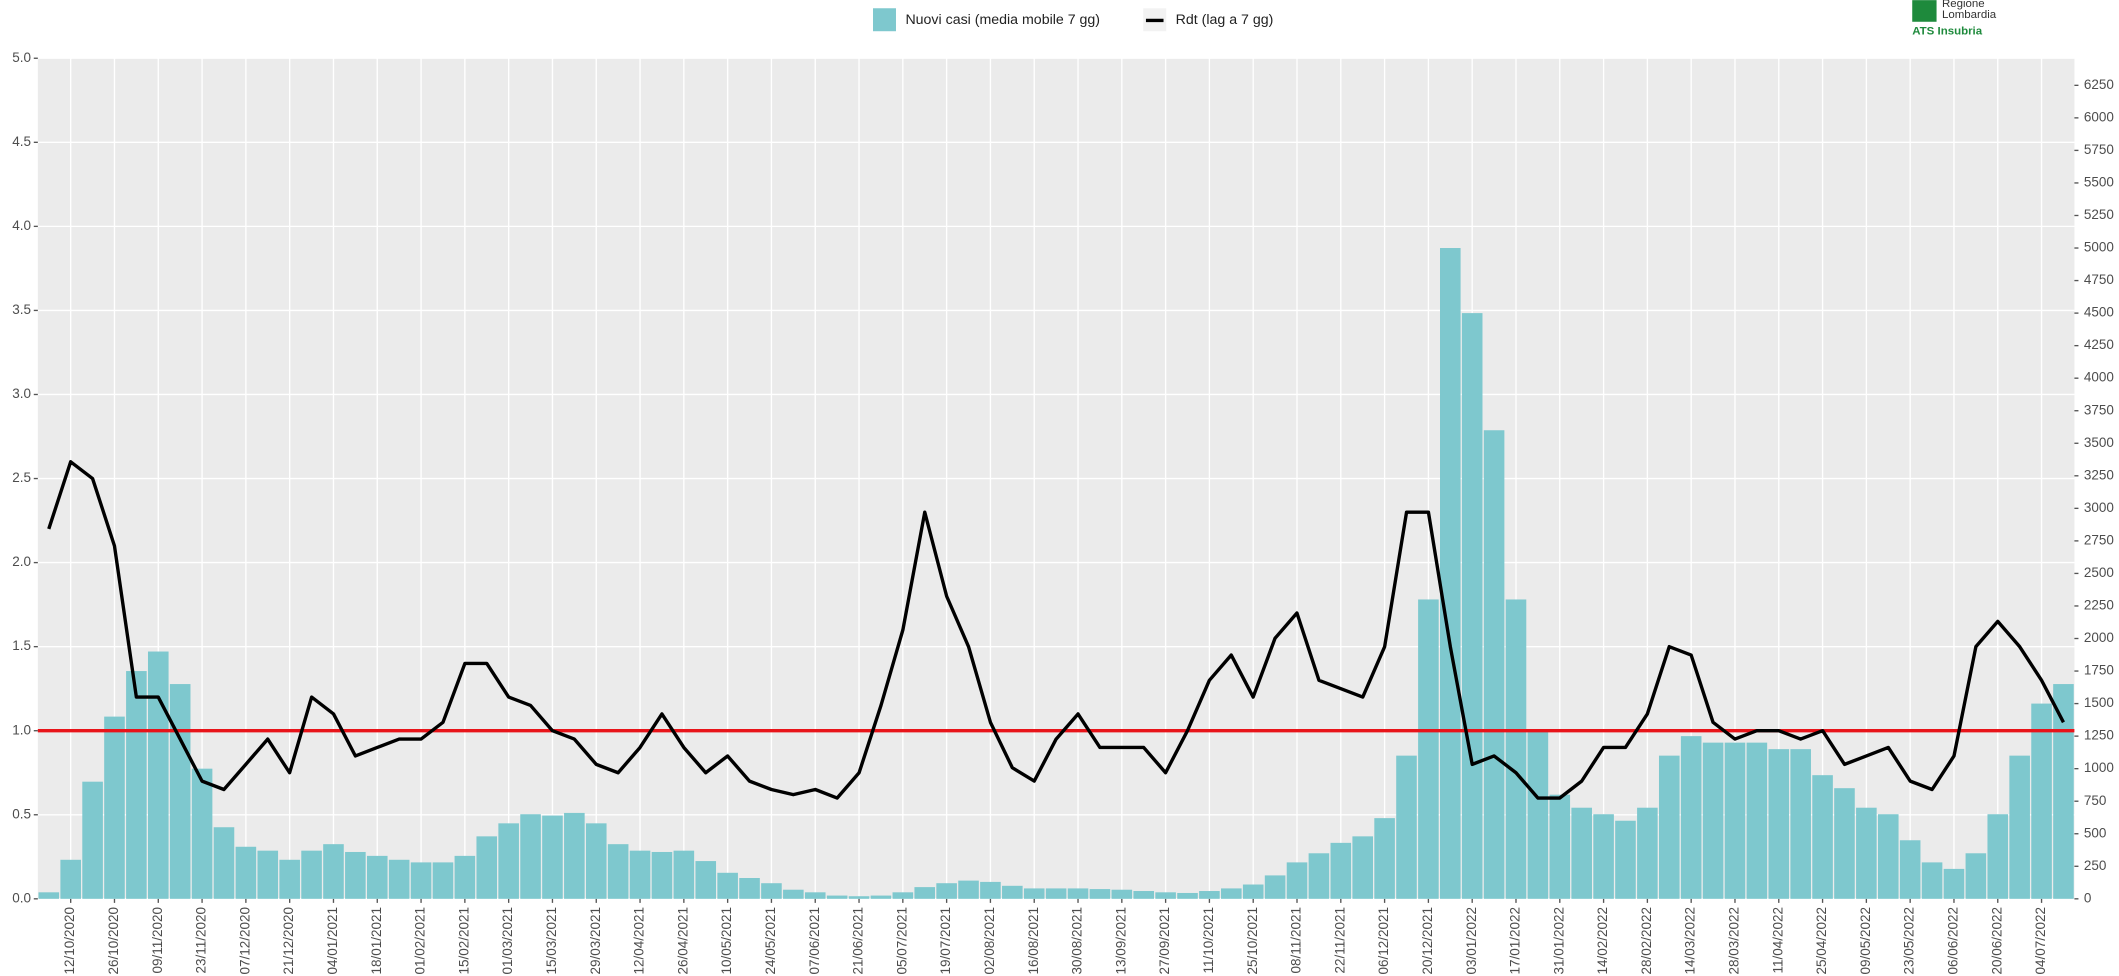  What do you see at coordinates (2099, 84) in the screenshot?
I see `y2-tick-label: 6250` at bounding box center [2099, 84].